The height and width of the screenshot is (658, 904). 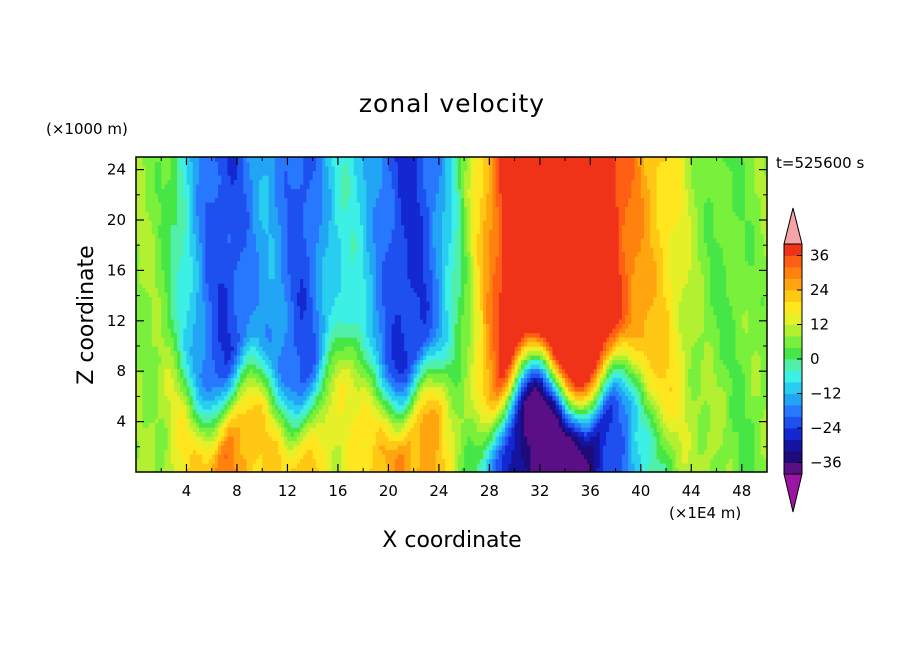 I want to click on y-unit-label: (×1000 m), so click(x=87, y=129).